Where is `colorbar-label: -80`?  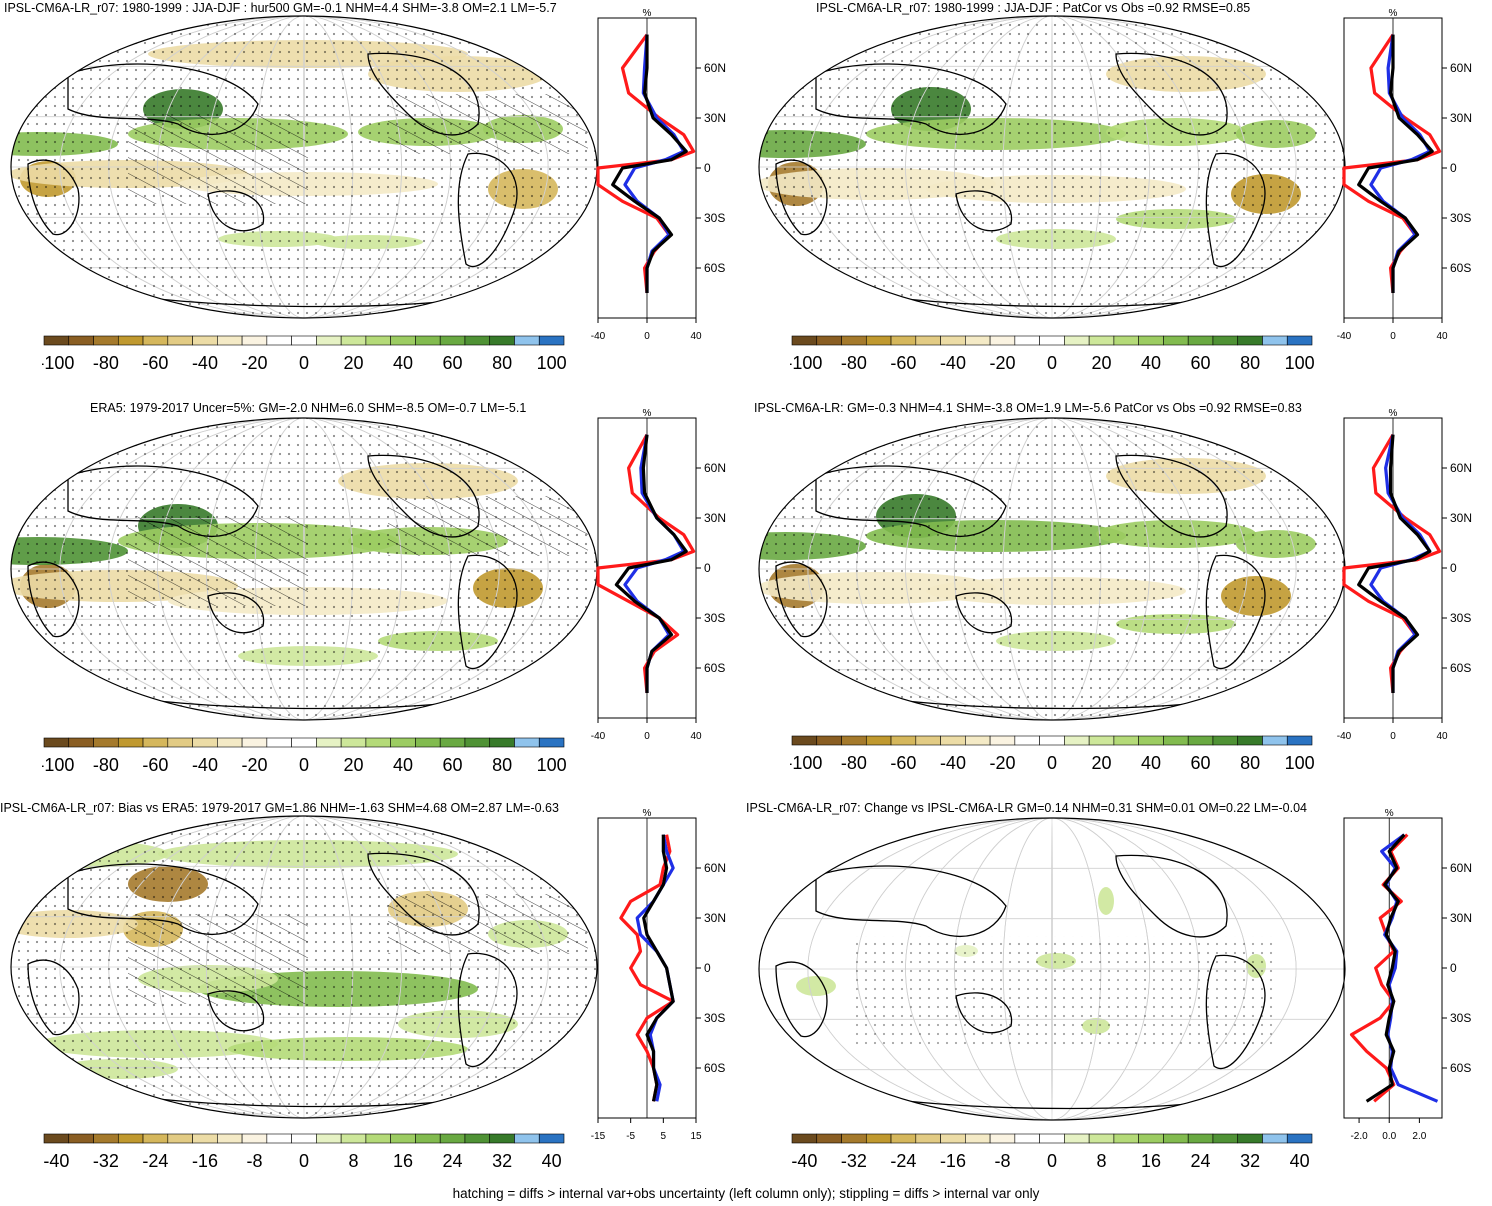 colorbar-label: -80 is located at coordinates (106, 765).